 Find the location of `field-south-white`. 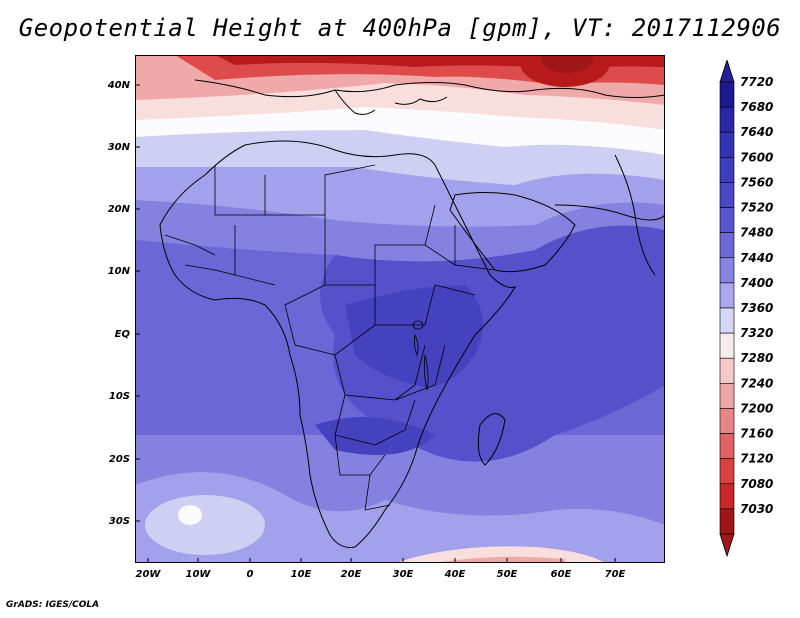

field-south-white is located at coordinates (190, 515).